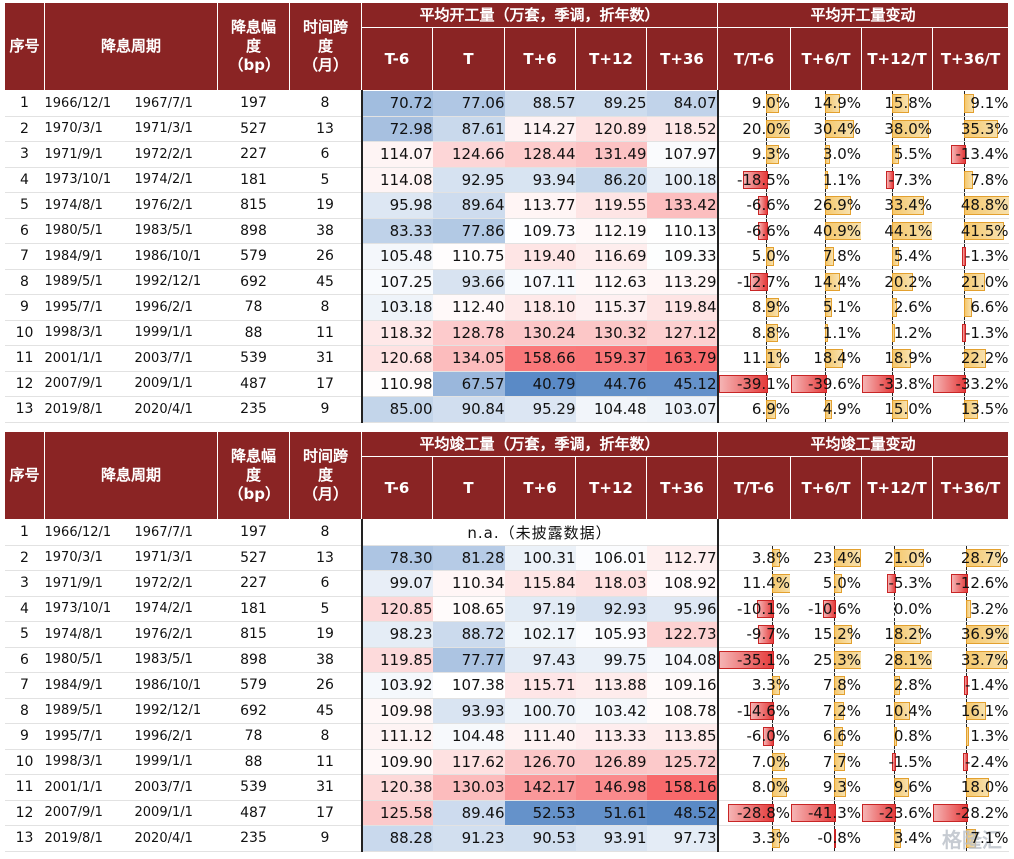 The image size is (1014, 859). What do you see at coordinates (176, 762) in the screenshot?
I see `cycle-end: 1999/1/1` at bounding box center [176, 762].